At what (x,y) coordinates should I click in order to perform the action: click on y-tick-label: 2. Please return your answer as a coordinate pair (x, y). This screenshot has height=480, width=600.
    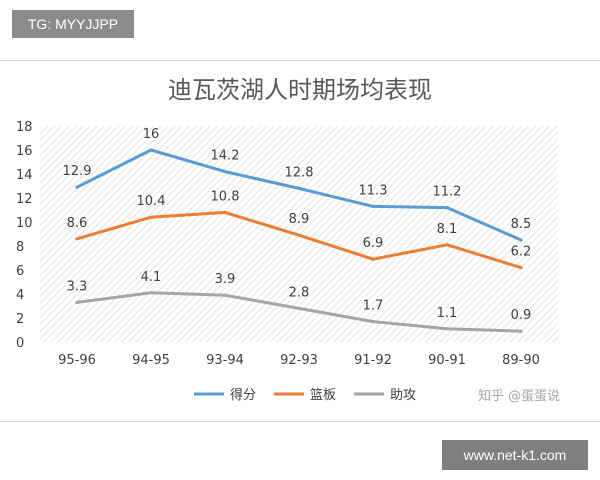
    Looking at the image, I should click on (20, 319).